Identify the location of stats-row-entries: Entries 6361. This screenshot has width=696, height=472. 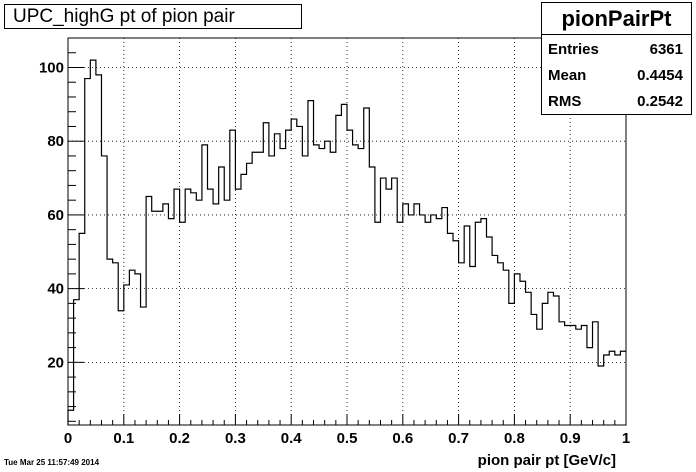
(615, 50).